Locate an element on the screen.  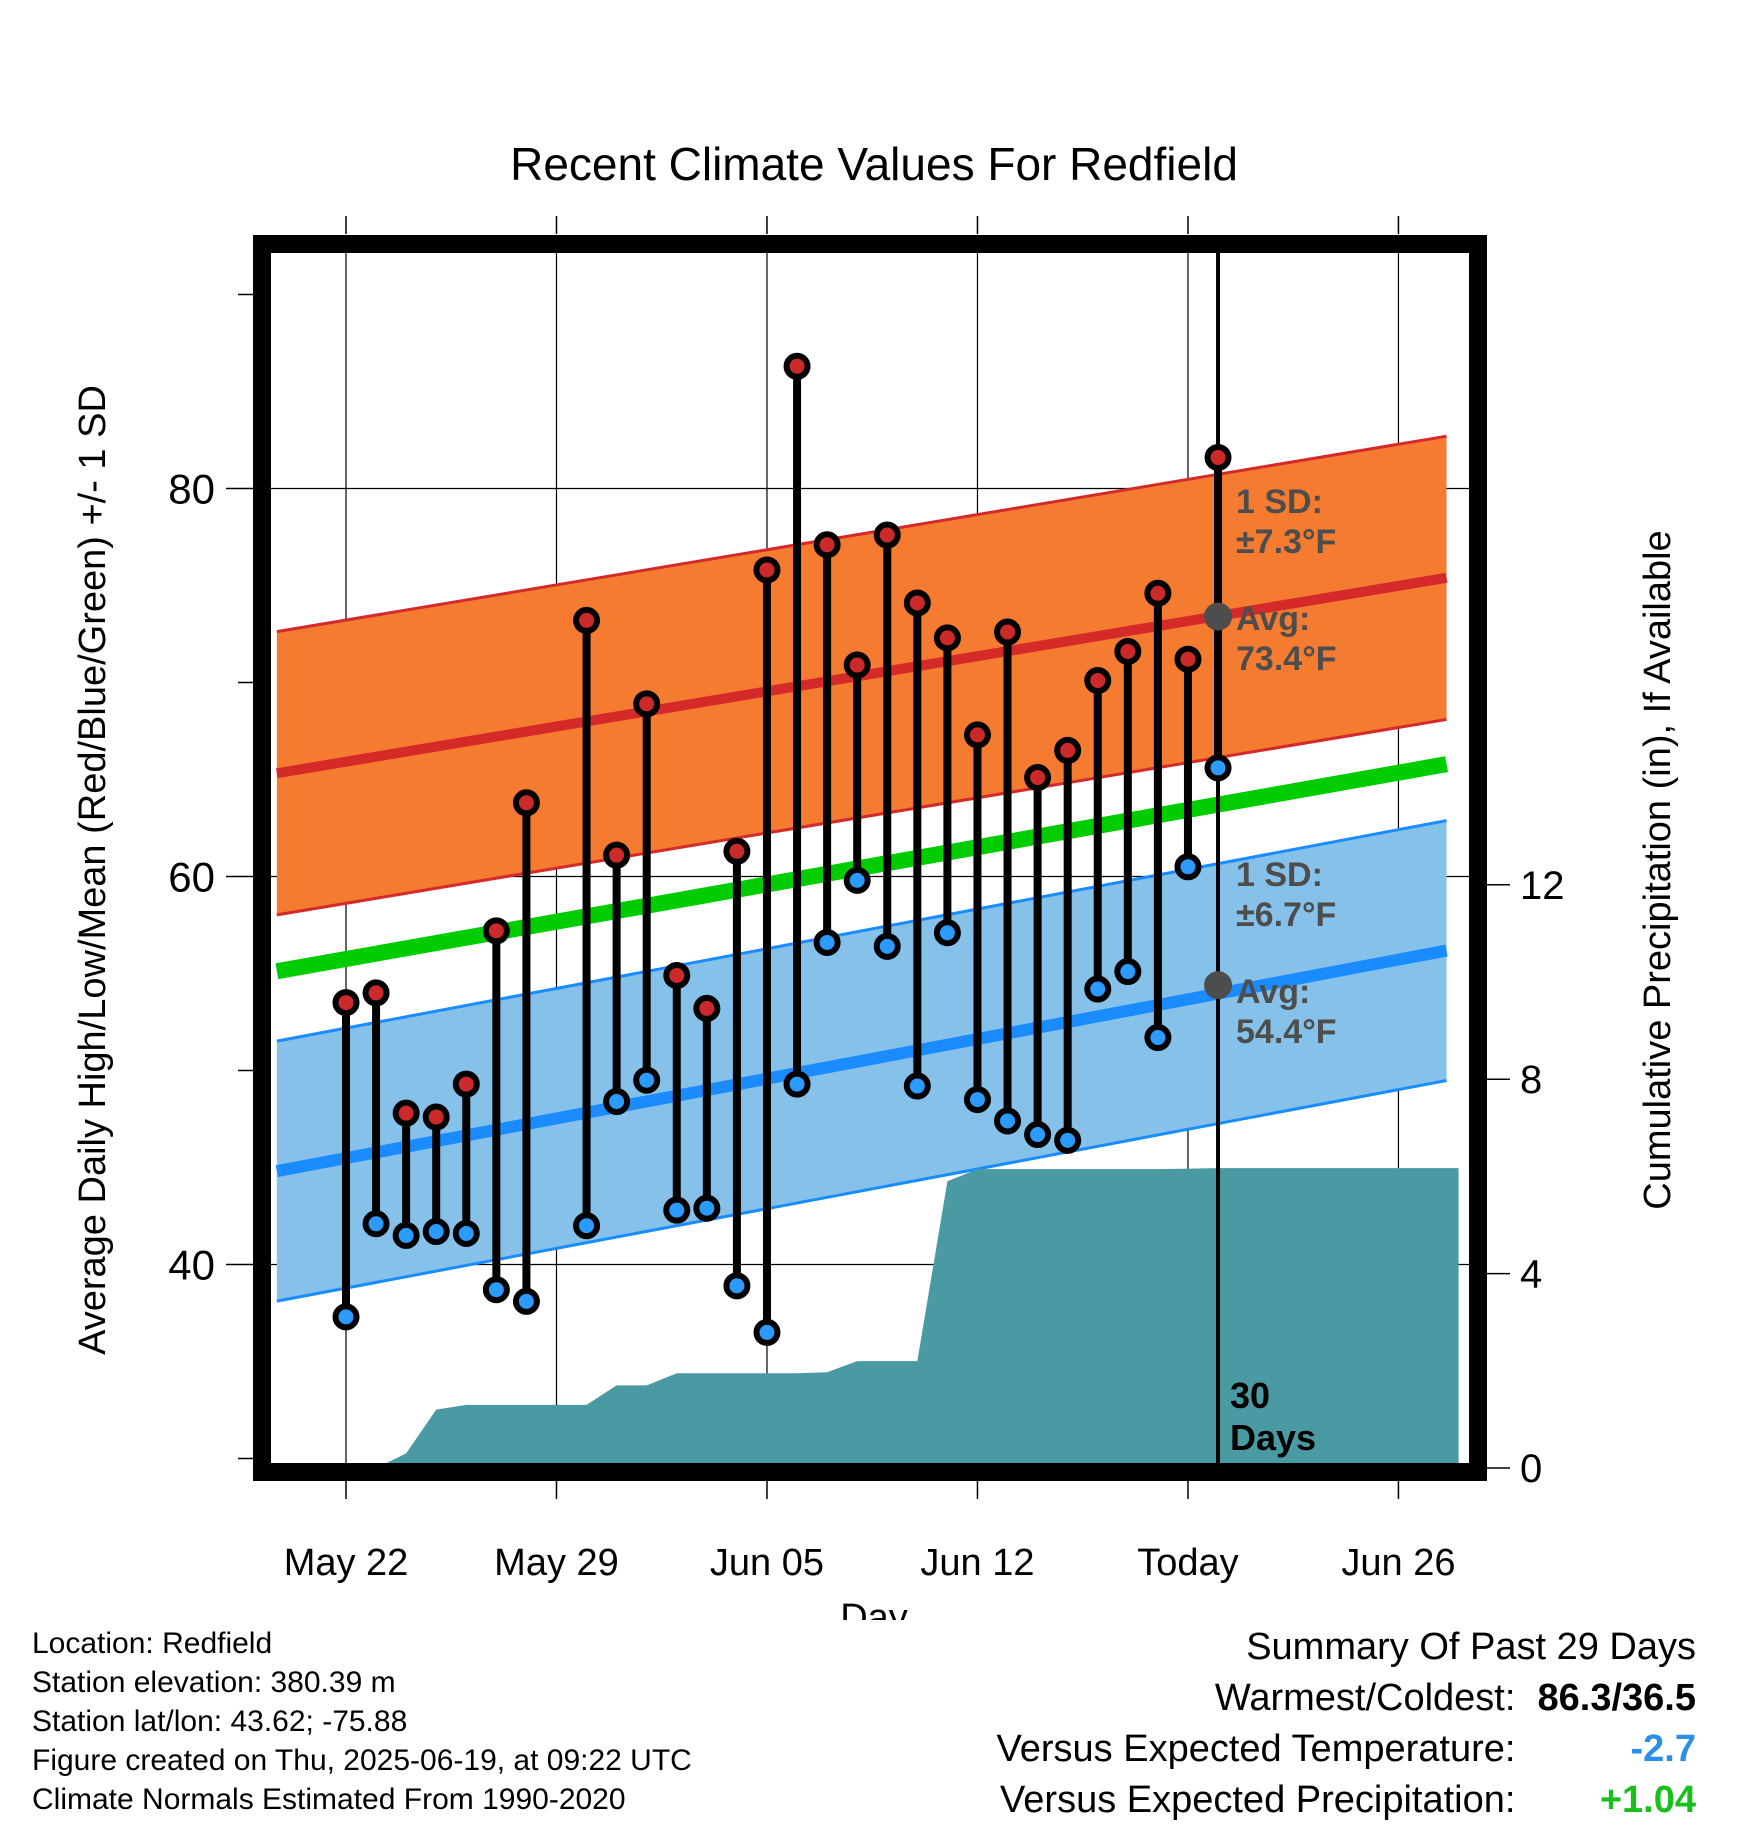
x-tick-label: Today is located at coordinates (1187, 1563).